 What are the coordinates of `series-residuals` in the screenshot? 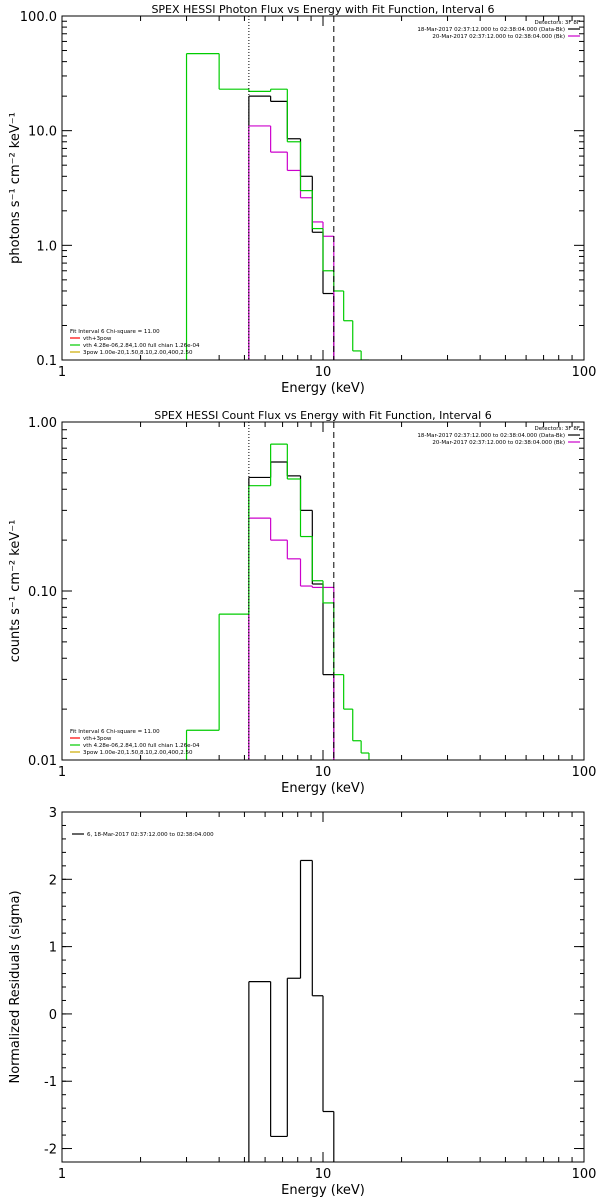 It's located at (291, 1010).